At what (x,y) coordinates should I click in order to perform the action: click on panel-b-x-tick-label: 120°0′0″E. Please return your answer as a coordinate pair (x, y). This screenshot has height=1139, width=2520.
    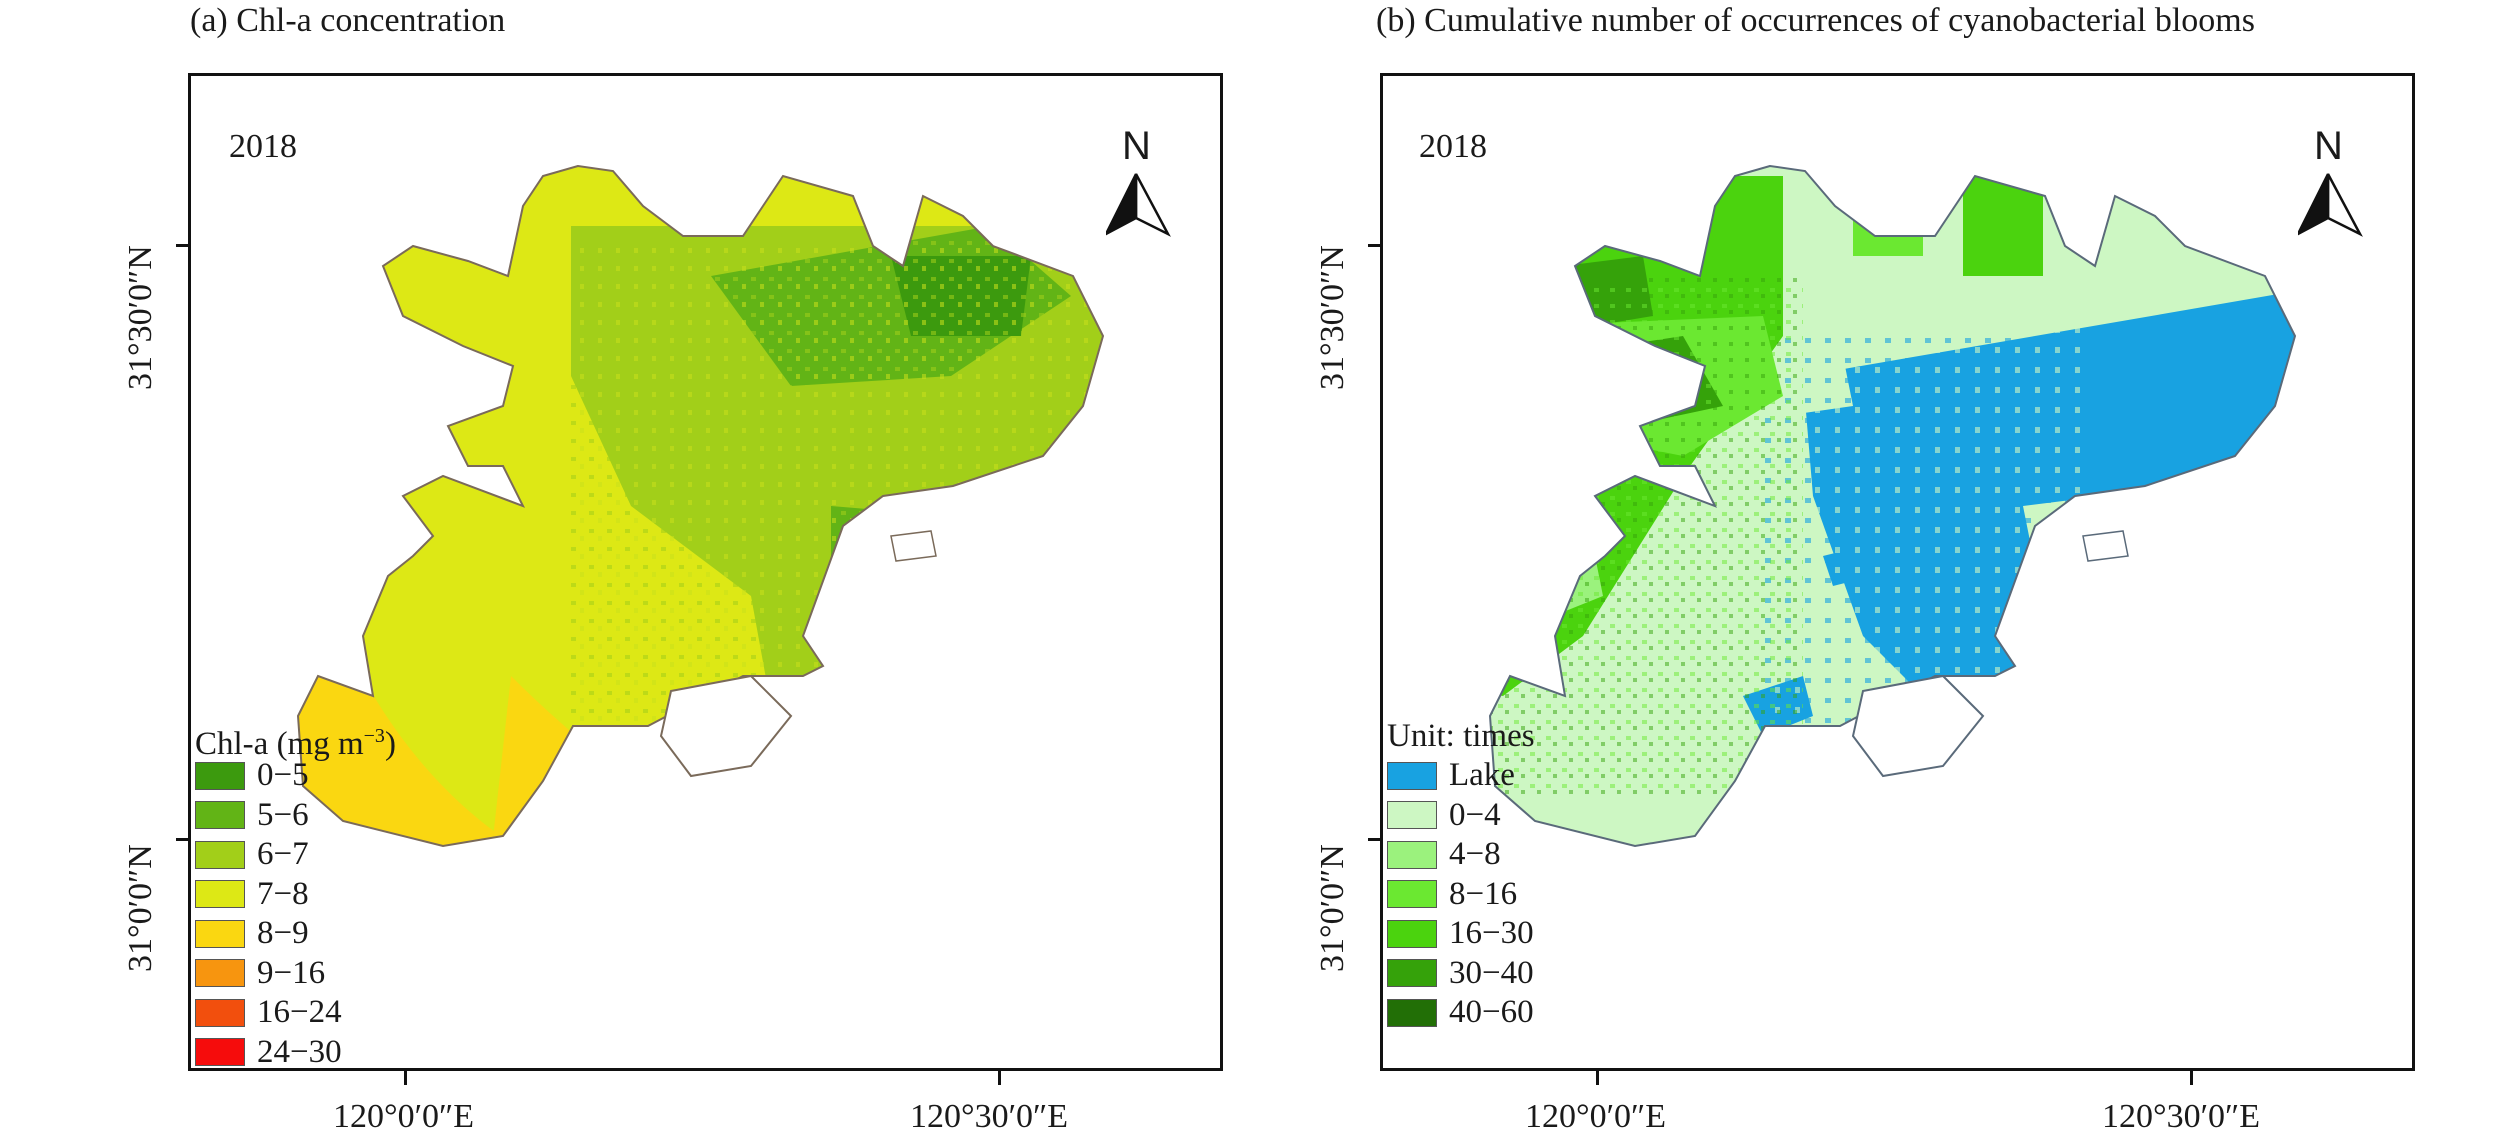
    Looking at the image, I should click on (1595, 1116).